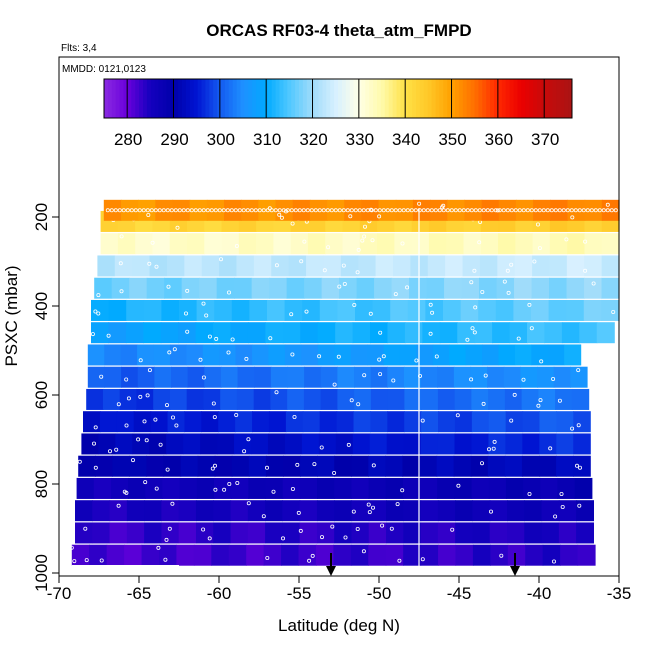 Image resolution: width=650 pixels, height=650 pixels. Describe the element at coordinates (11, 315) in the screenshot. I see `y-axis-label: PSXC (mbar)` at that location.